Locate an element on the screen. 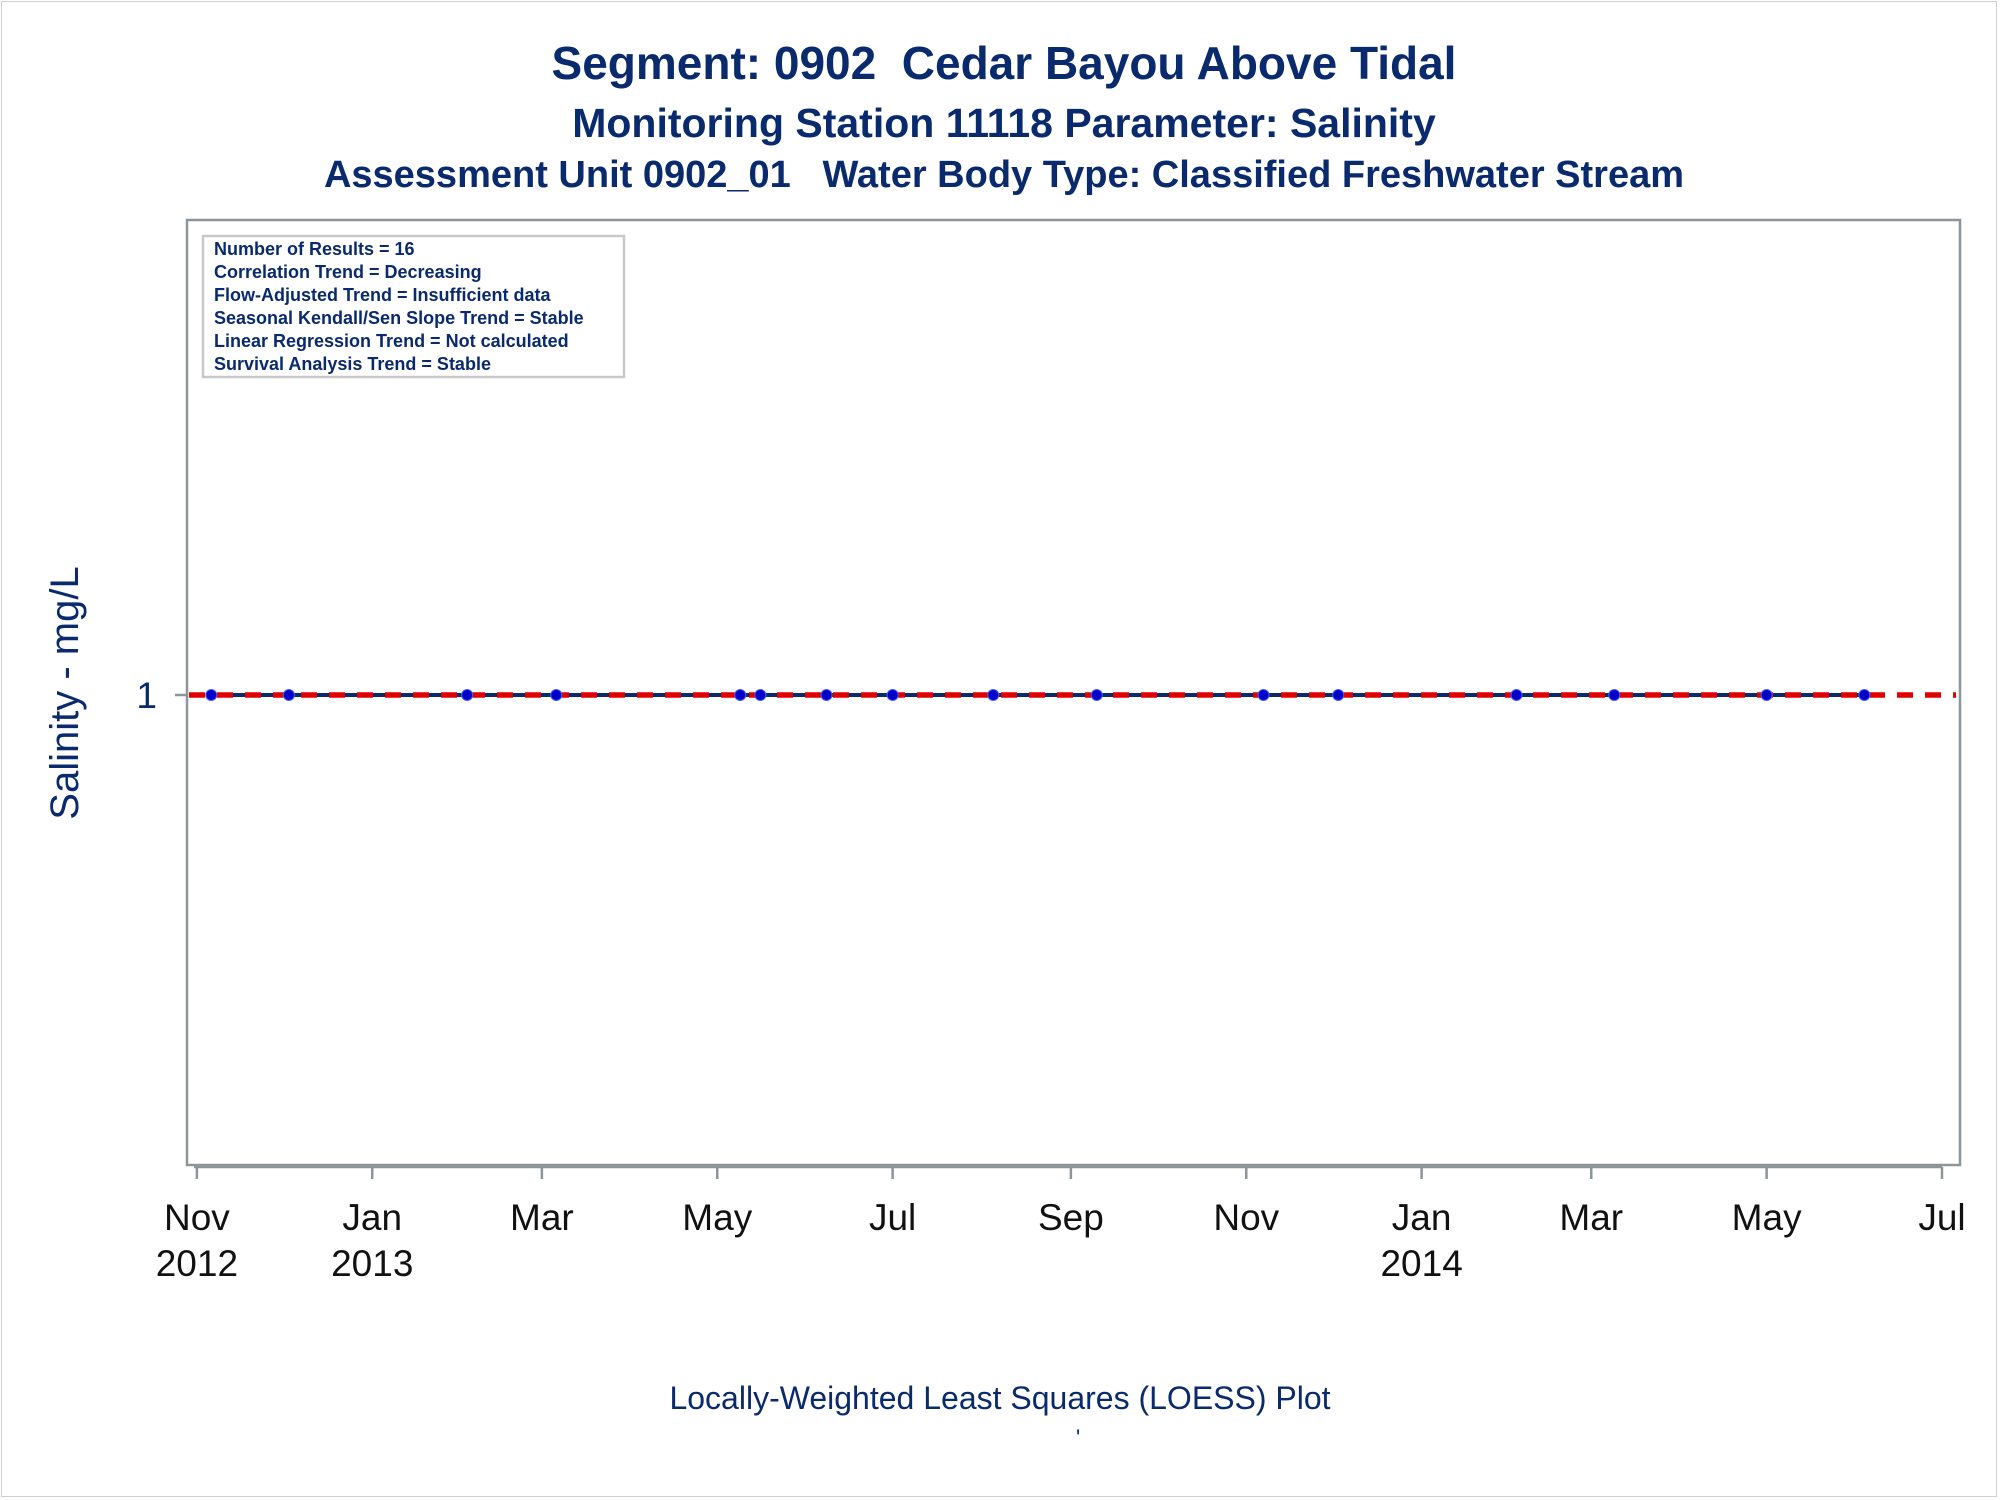  x-tick-label-year: 2012 is located at coordinates (197, 1263).